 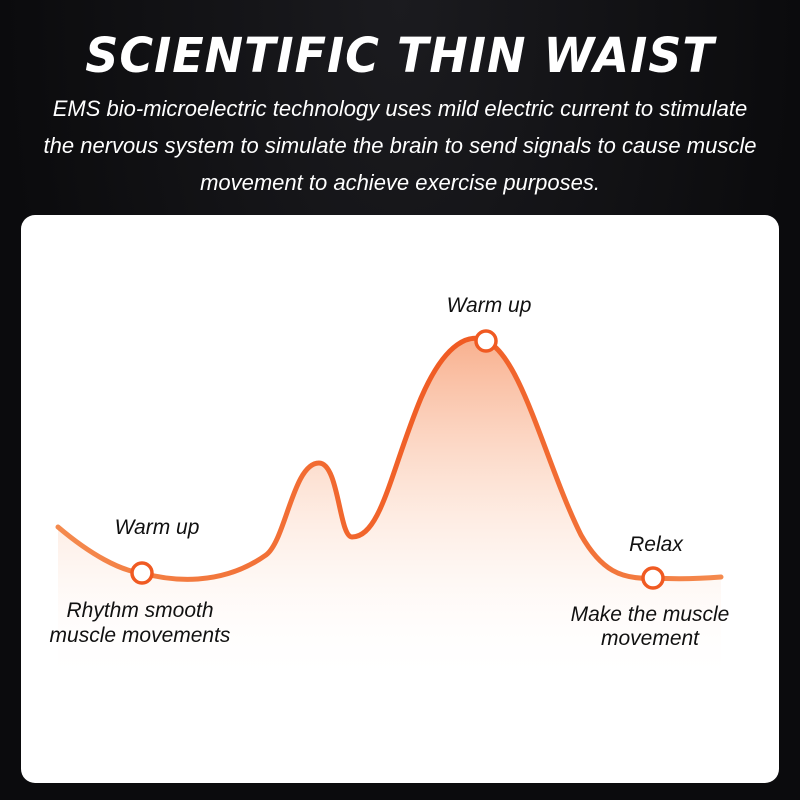 What do you see at coordinates (650, 614) in the screenshot?
I see `point-caption-3-line-1: Make the muscle` at bounding box center [650, 614].